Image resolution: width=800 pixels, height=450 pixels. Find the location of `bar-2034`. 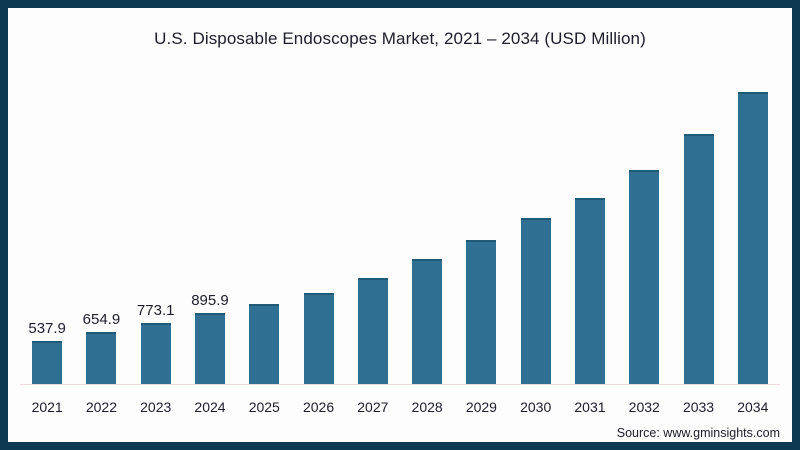

bar-2034 is located at coordinates (752, 237).